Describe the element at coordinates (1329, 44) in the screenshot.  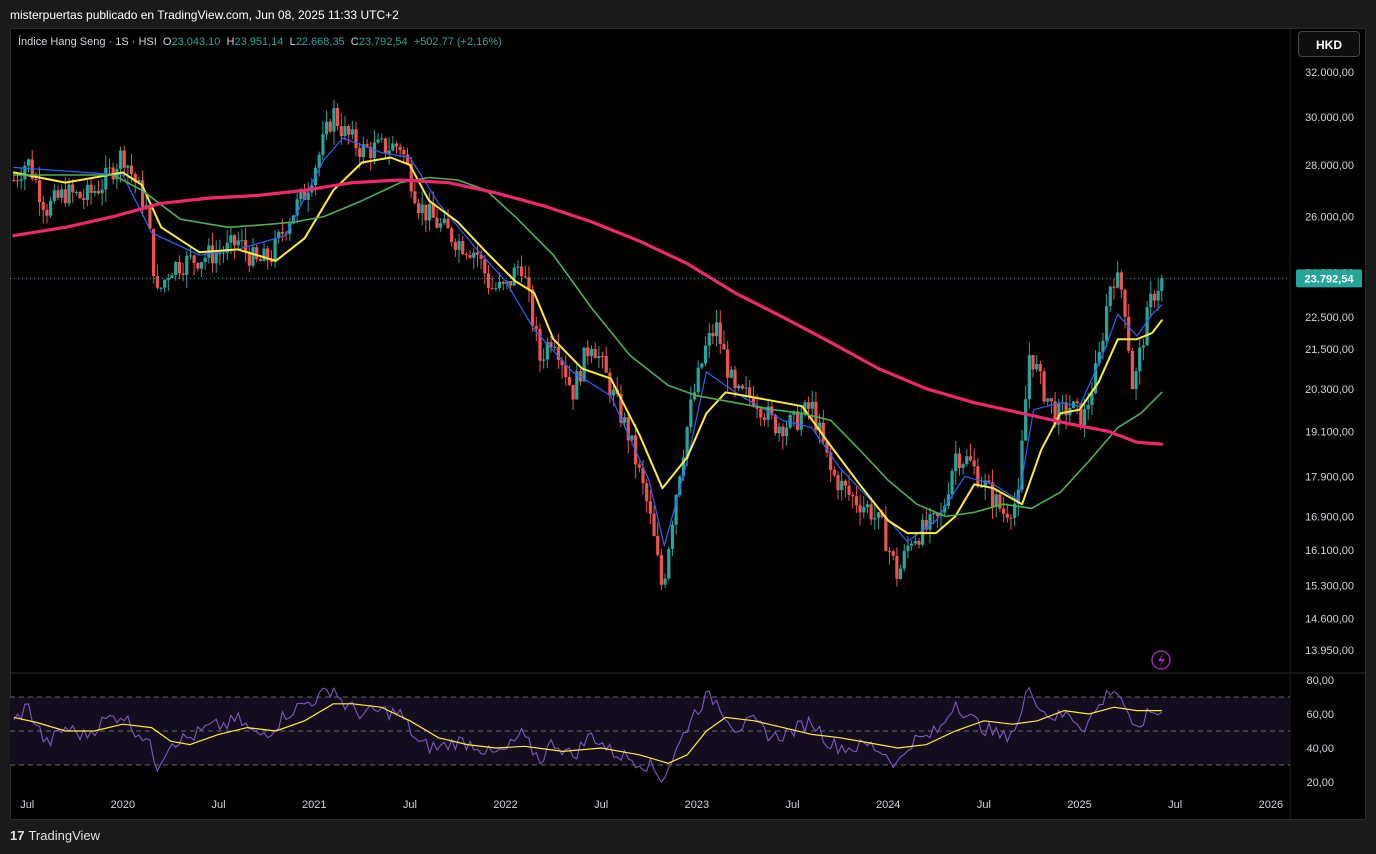
I see `currency-button: HKD` at that location.